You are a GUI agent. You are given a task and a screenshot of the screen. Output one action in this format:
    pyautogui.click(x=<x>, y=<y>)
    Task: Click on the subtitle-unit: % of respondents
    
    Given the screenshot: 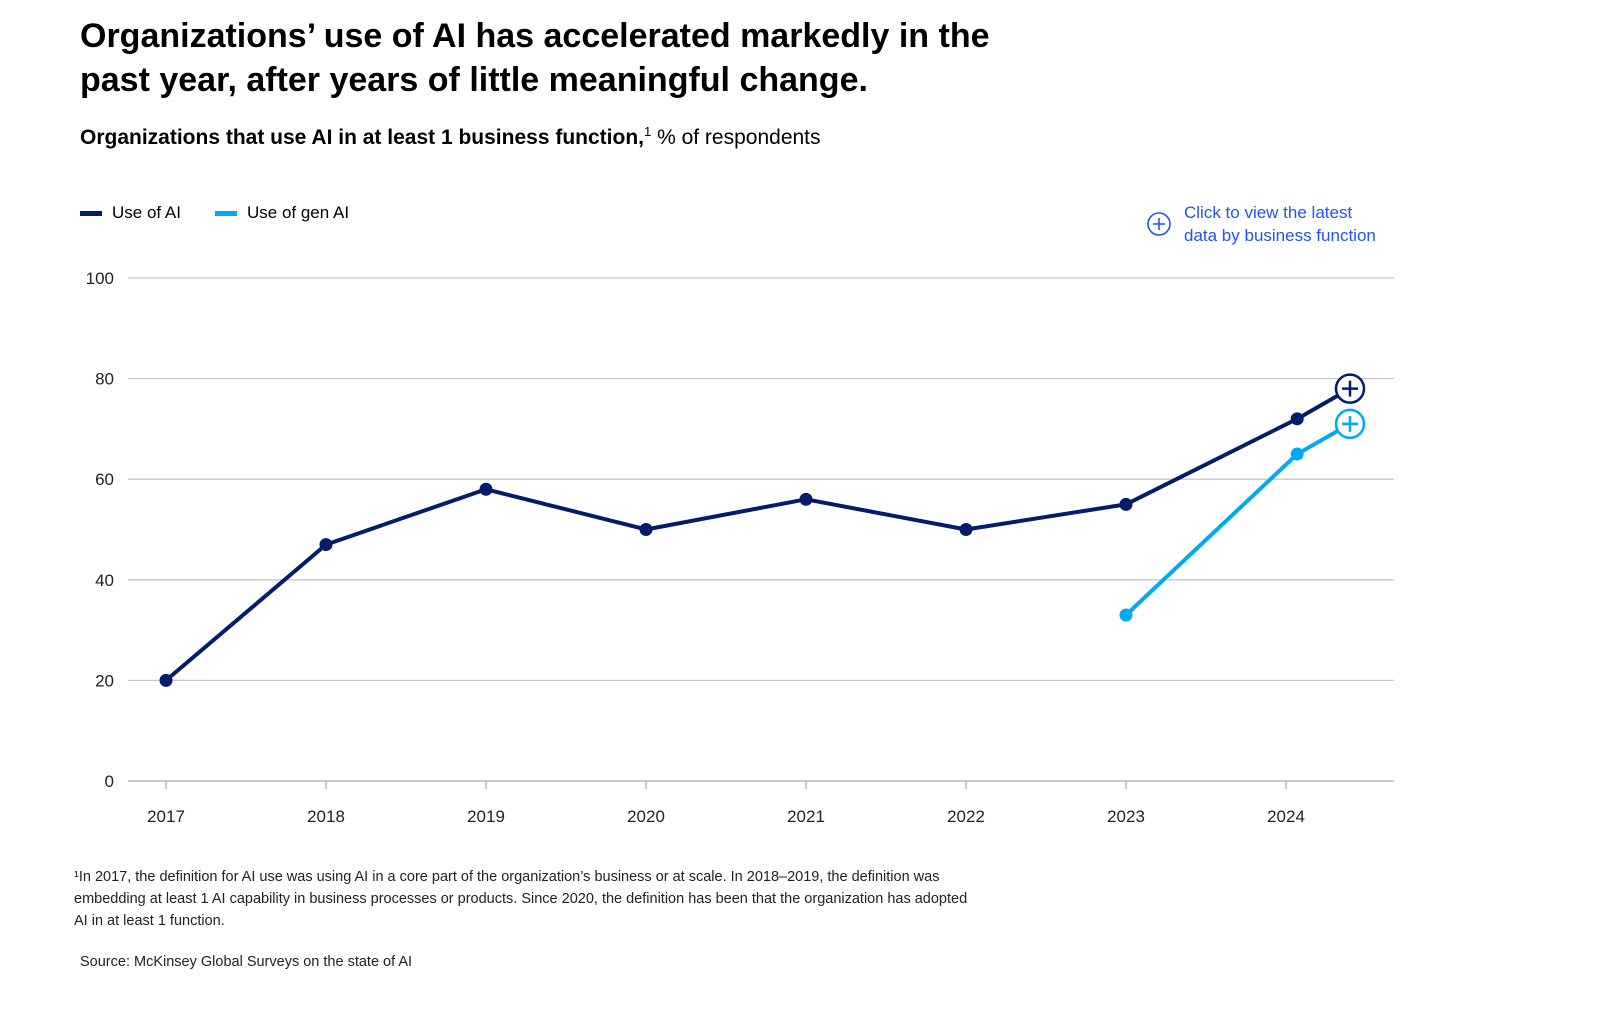 What is the action you would take?
    pyautogui.click(x=736, y=137)
    